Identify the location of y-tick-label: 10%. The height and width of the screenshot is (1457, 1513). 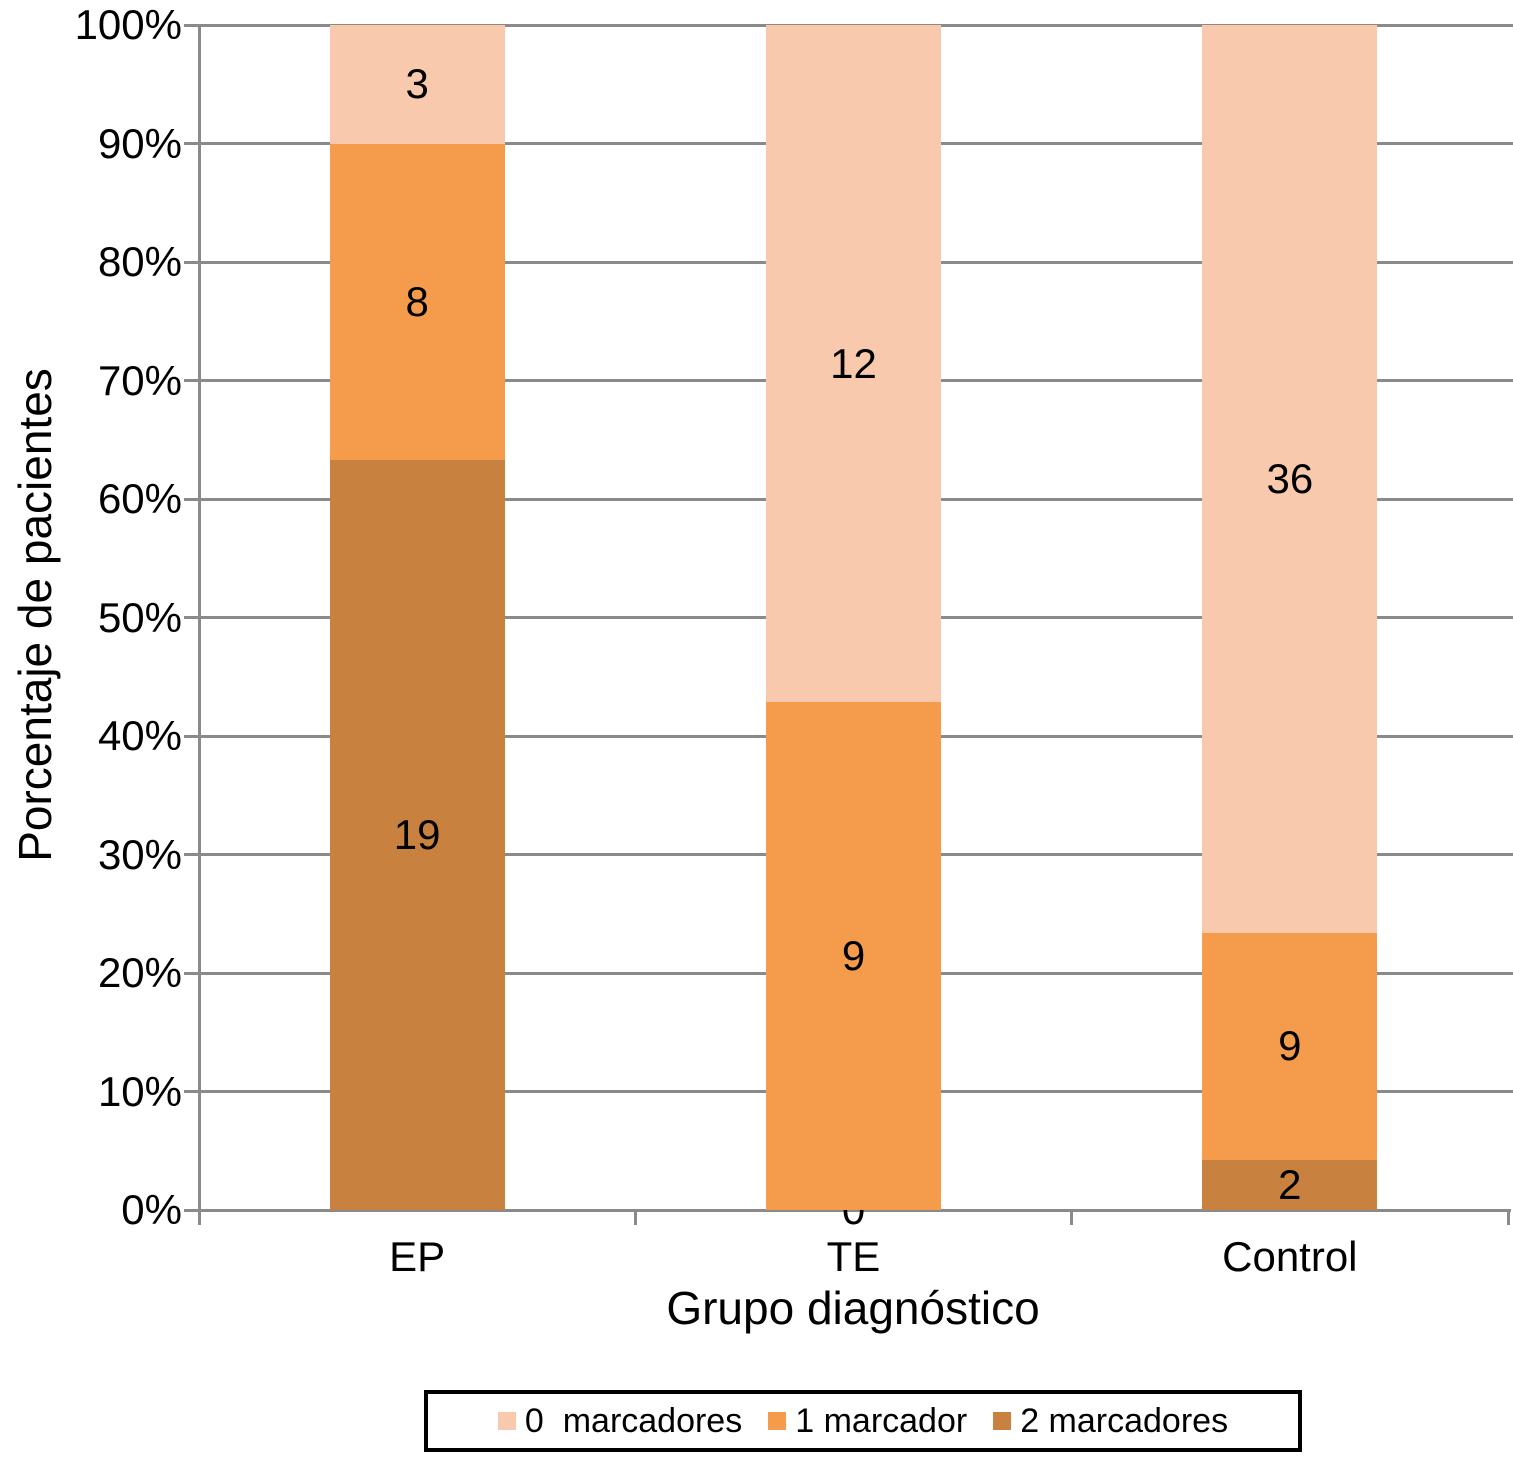
(139, 1091).